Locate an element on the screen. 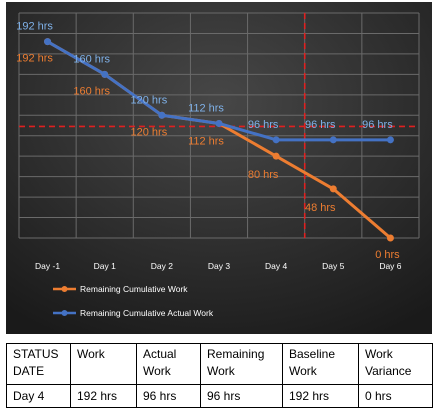  x-tick-label: Day 1 is located at coordinates (105, 266).